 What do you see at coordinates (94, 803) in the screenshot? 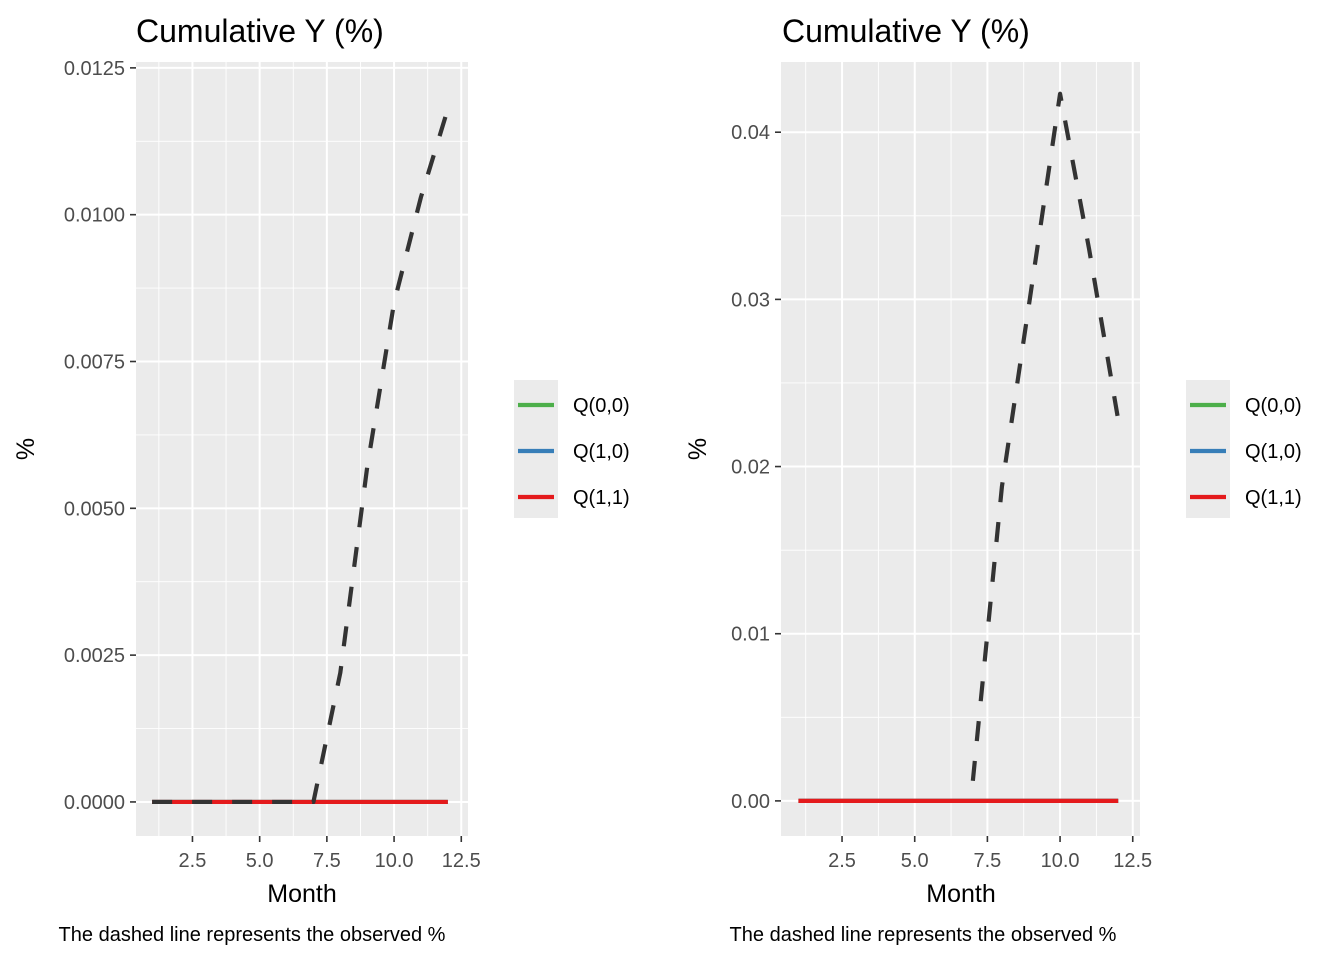
I see `y-tick-label: 0.0000` at bounding box center [94, 803].